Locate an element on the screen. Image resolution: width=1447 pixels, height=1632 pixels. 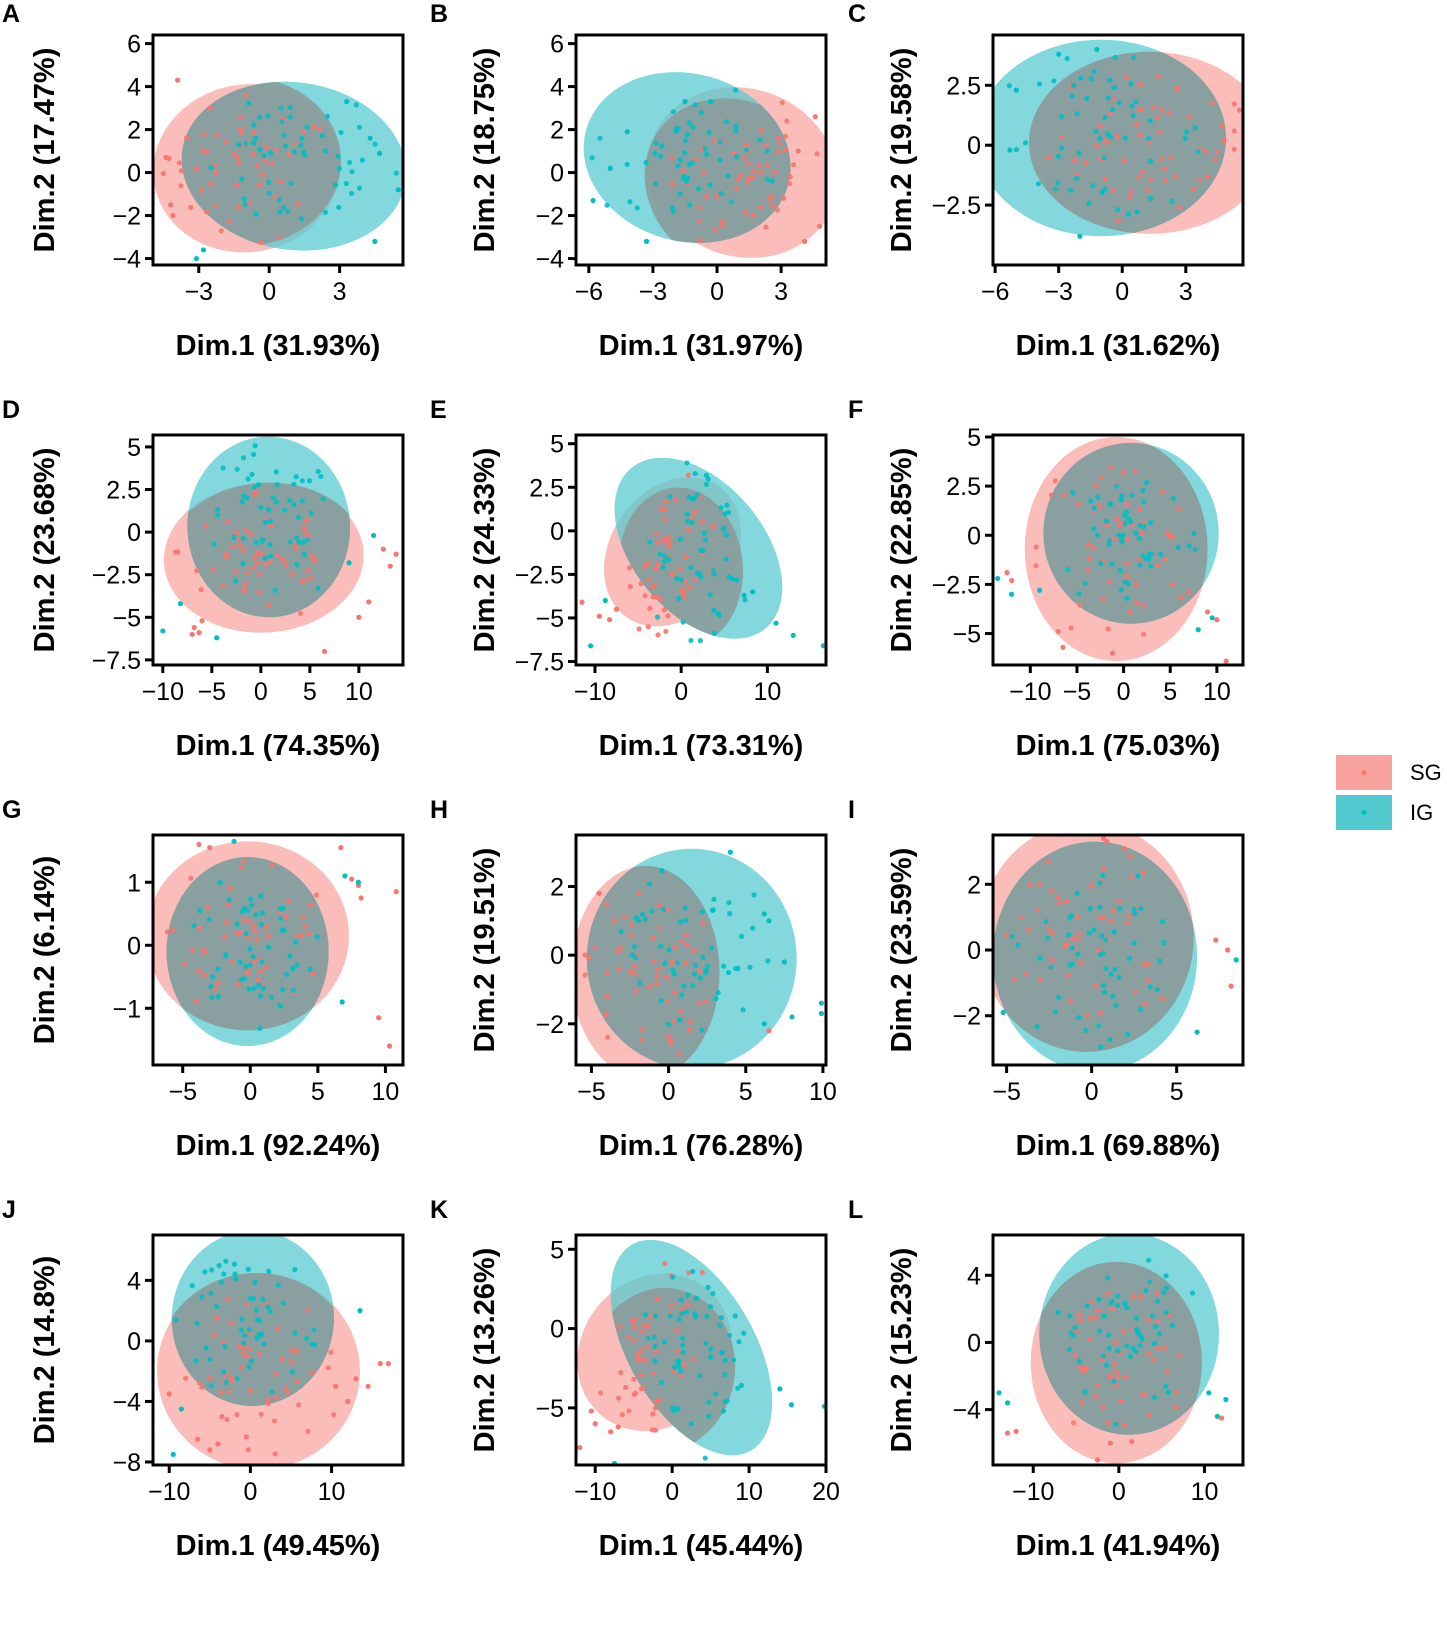
x-tick-label-b: 0 is located at coordinates (717, 292).